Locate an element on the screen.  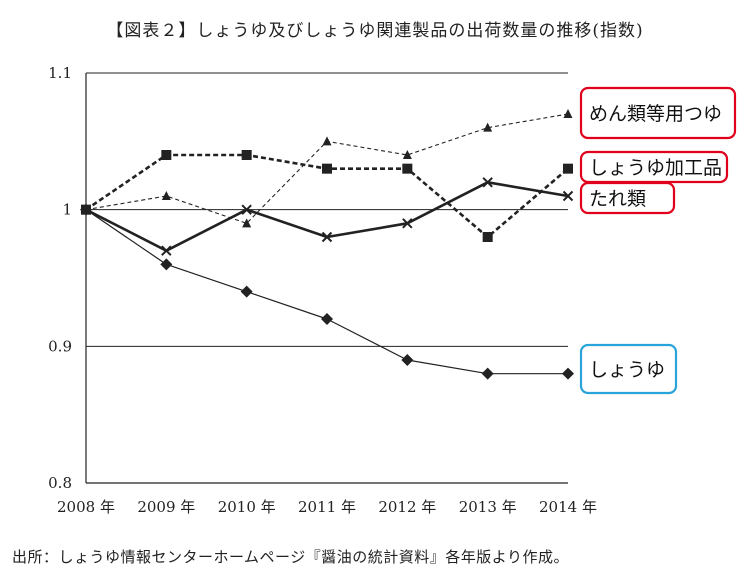
y-tick-label: 1 is located at coordinates (67, 210).